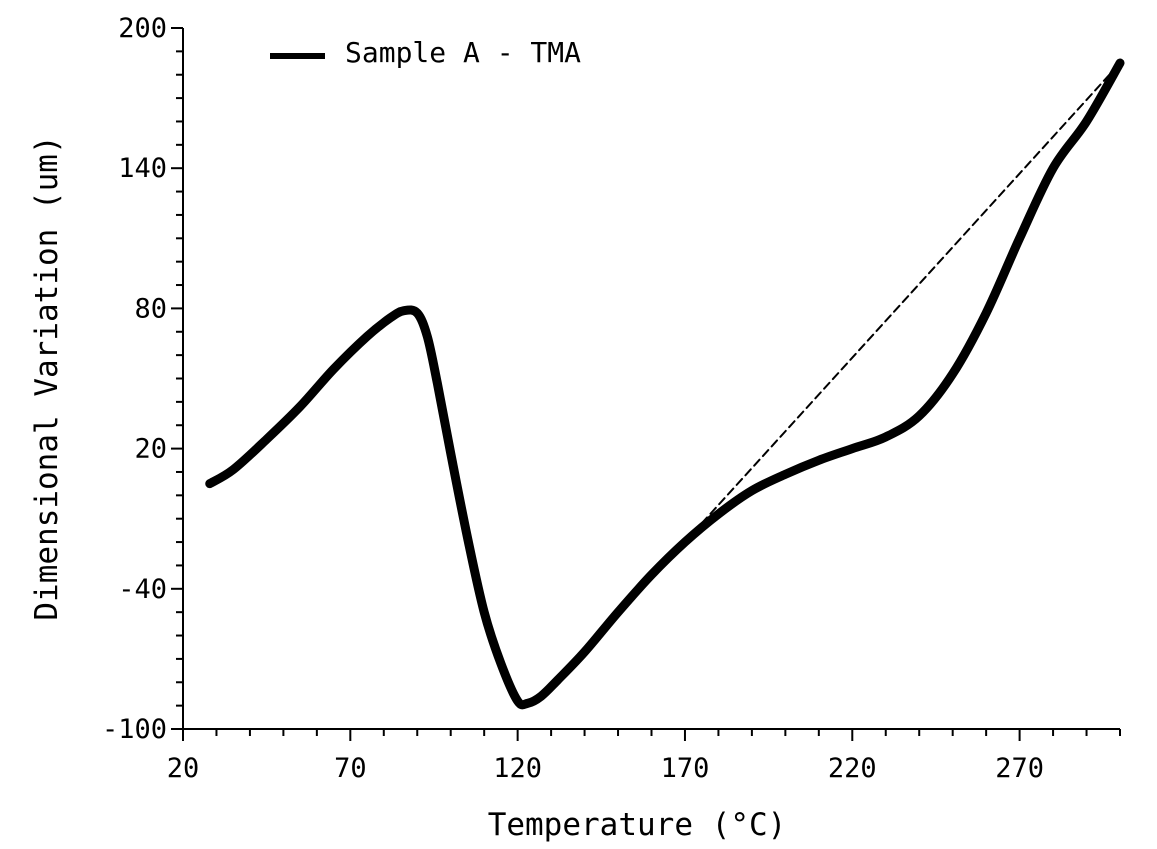 This screenshot has height=849, width=1157. What do you see at coordinates (134, 729) in the screenshot?
I see `y-tick-label: -100` at bounding box center [134, 729].